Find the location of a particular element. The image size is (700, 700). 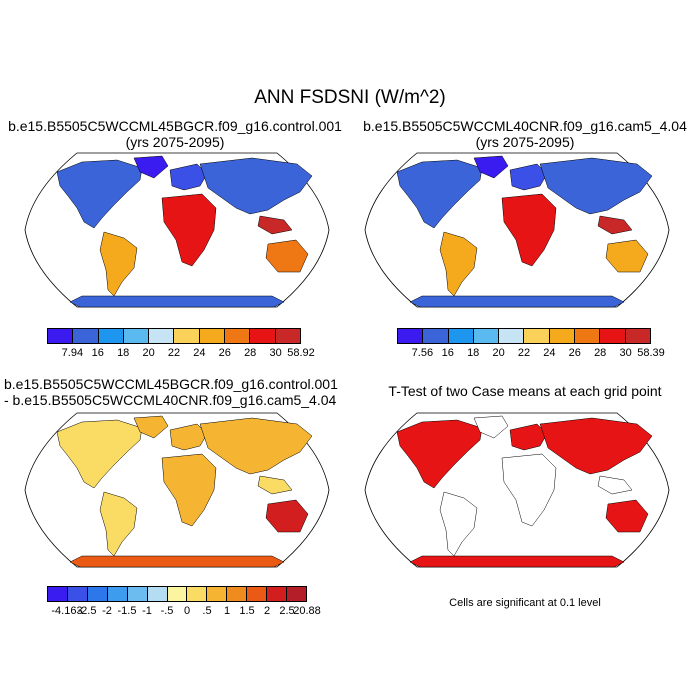

colorbar-label: -4.163 is located at coordinates (67, 611).